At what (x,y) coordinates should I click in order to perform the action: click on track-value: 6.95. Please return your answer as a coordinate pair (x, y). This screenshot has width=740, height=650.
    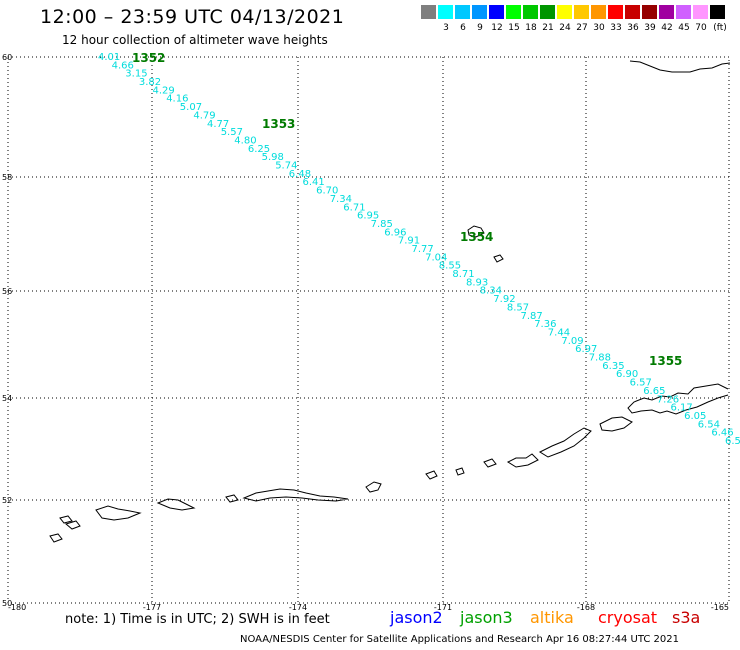
    Looking at the image, I should click on (368, 216).